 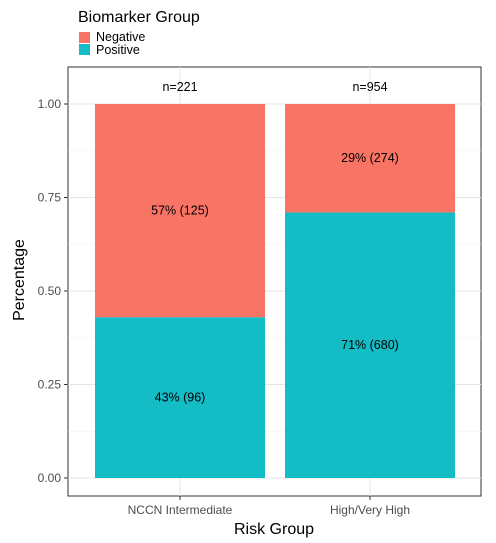 What do you see at coordinates (50, 478) in the screenshot?
I see `y-tick-label: 0.00` at bounding box center [50, 478].